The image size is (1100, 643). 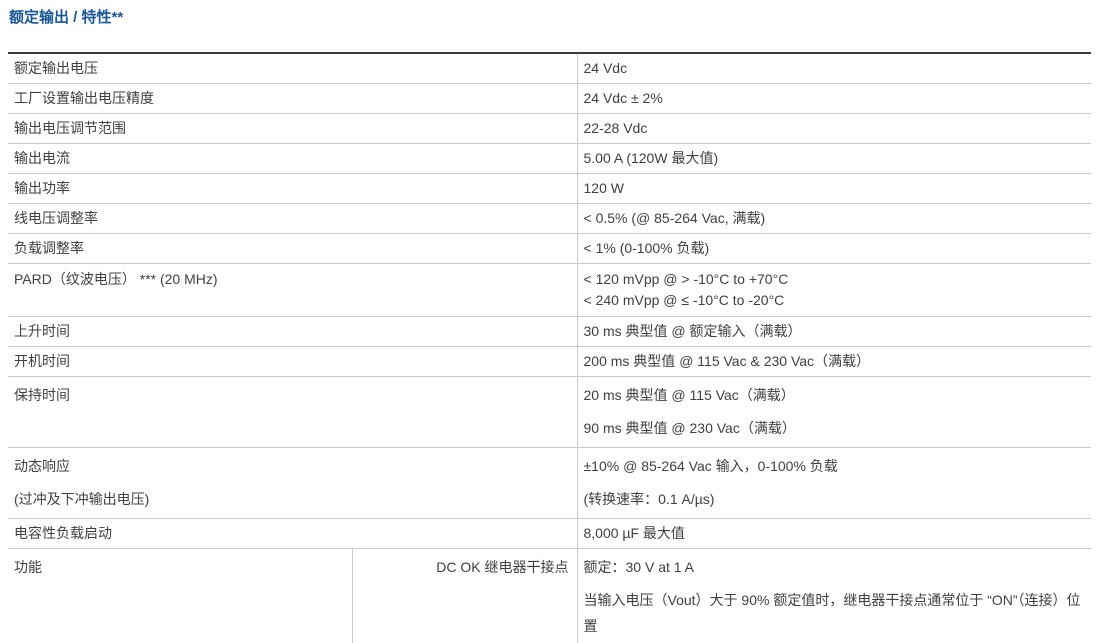 What do you see at coordinates (689, 395) in the screenshot?
I see `spec-value-line: 20 ms 典型值 @ 115 Vac（满载）` at bounding box center [689, 395].